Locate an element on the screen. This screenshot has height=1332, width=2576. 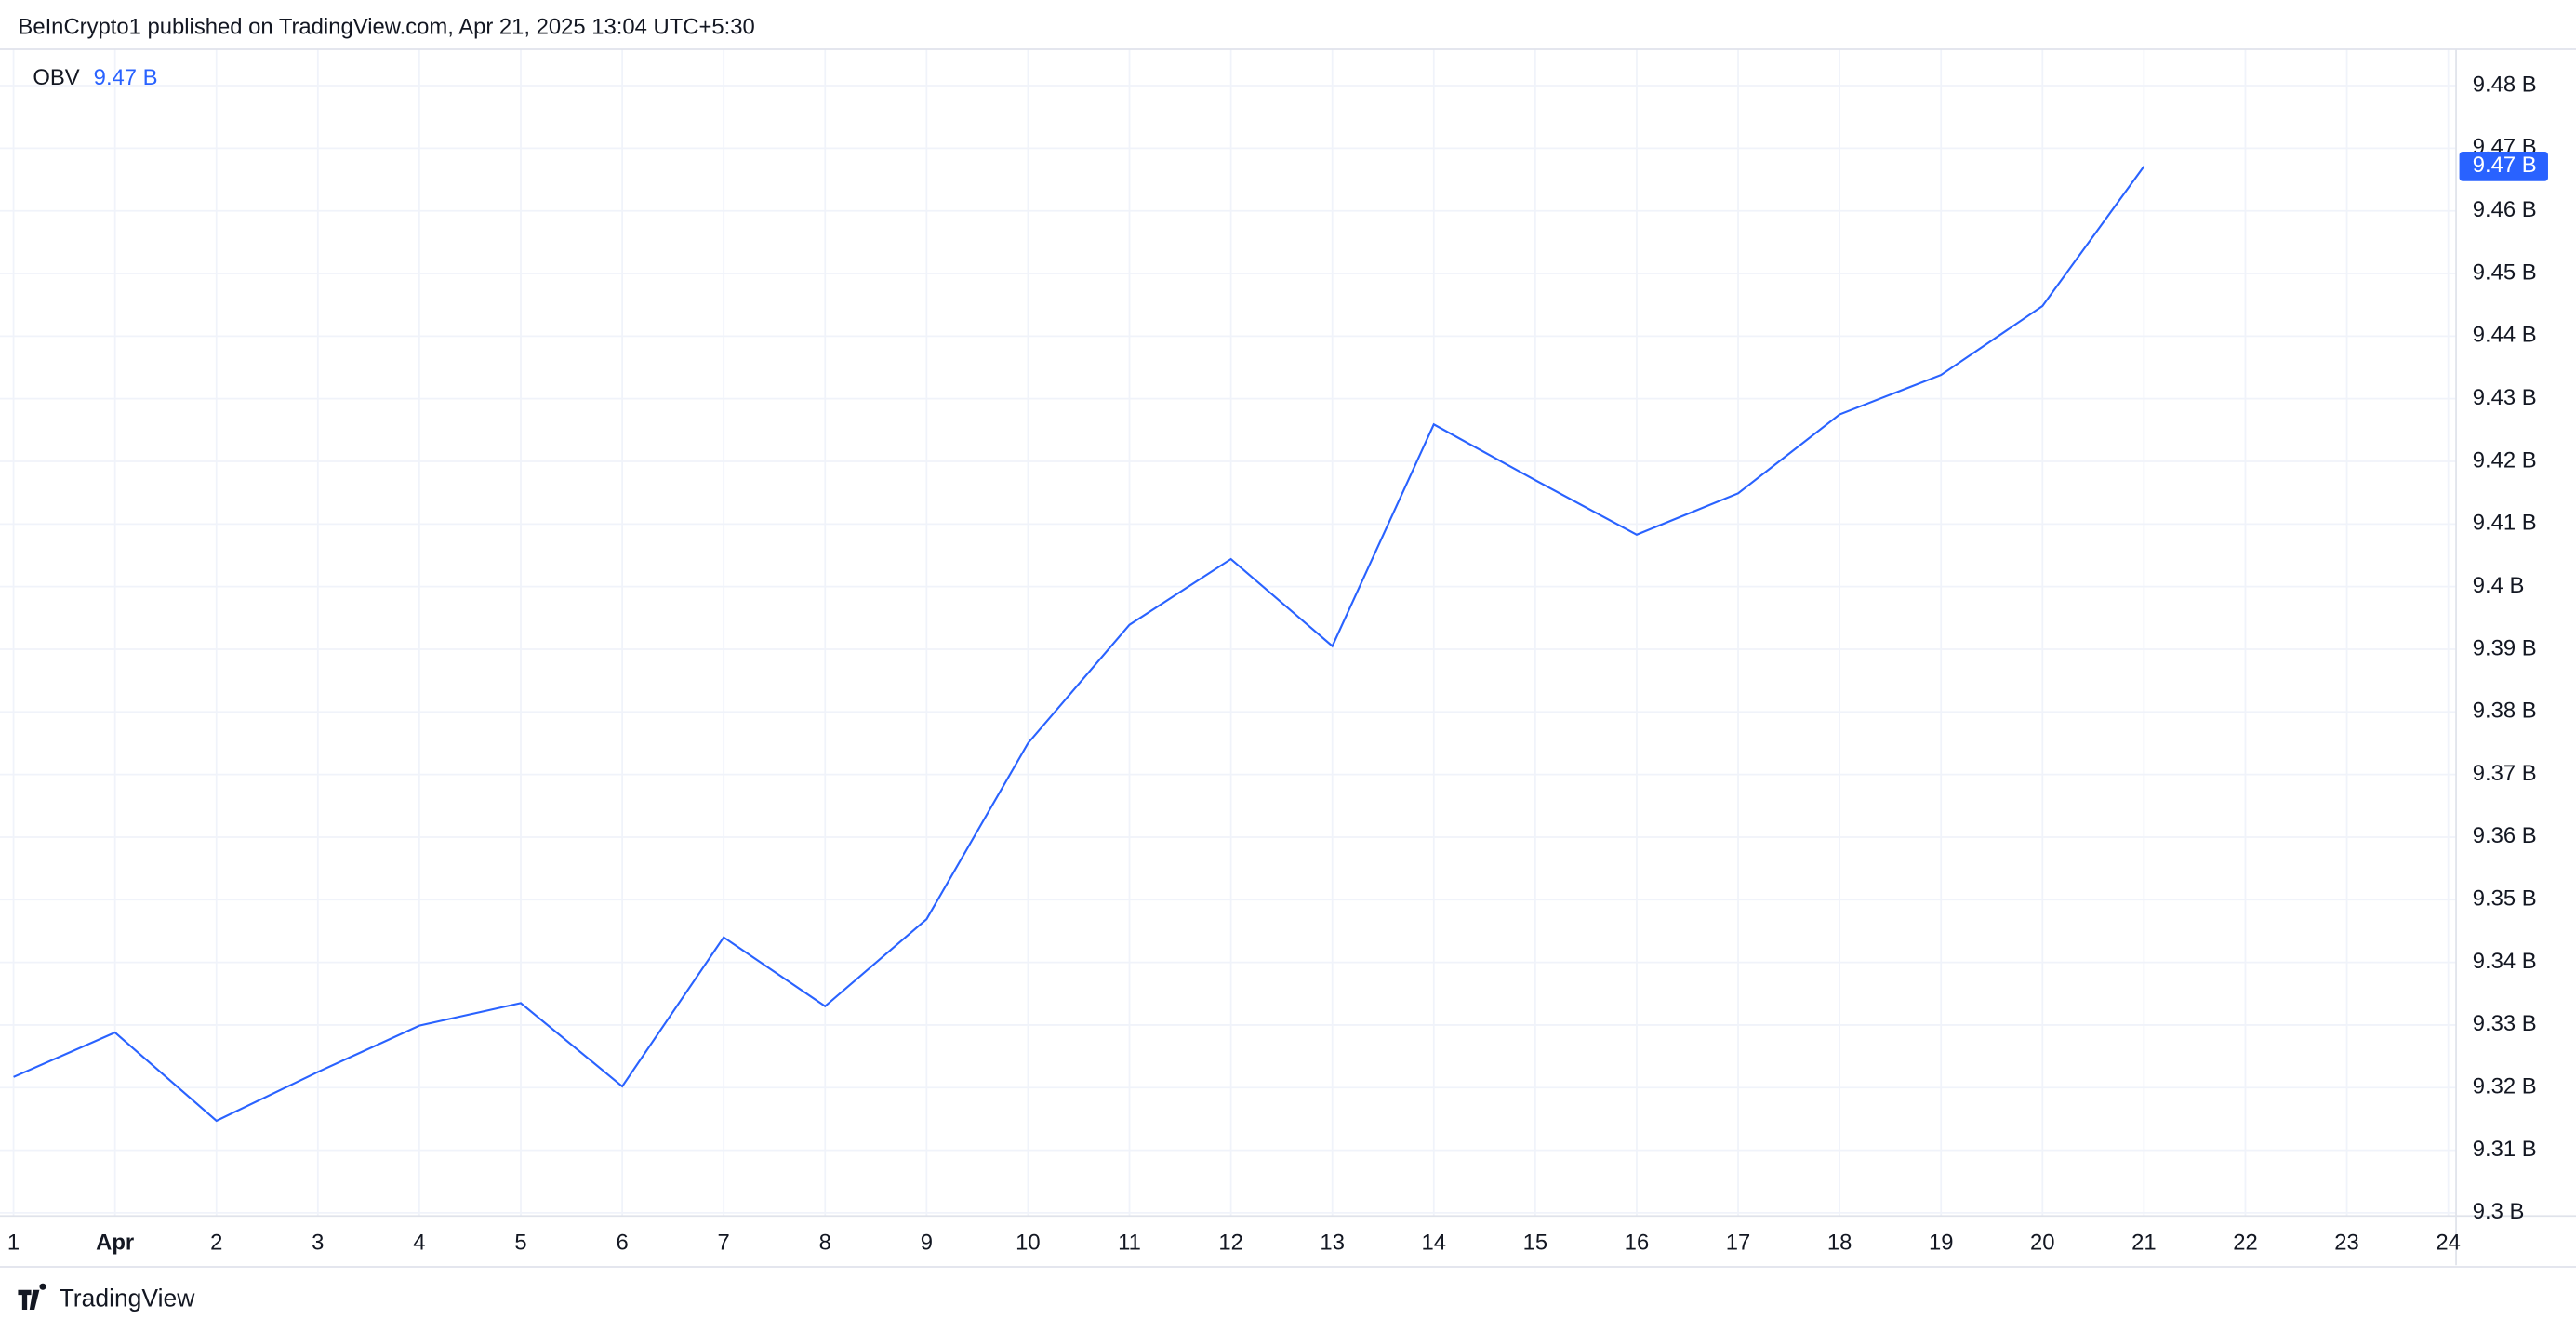
x-tick-label: 22 is located at coordinates (2245, 1243).